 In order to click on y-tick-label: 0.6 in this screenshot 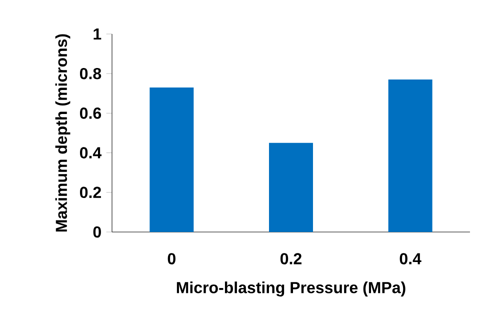, I will do `click(91, 113)`.